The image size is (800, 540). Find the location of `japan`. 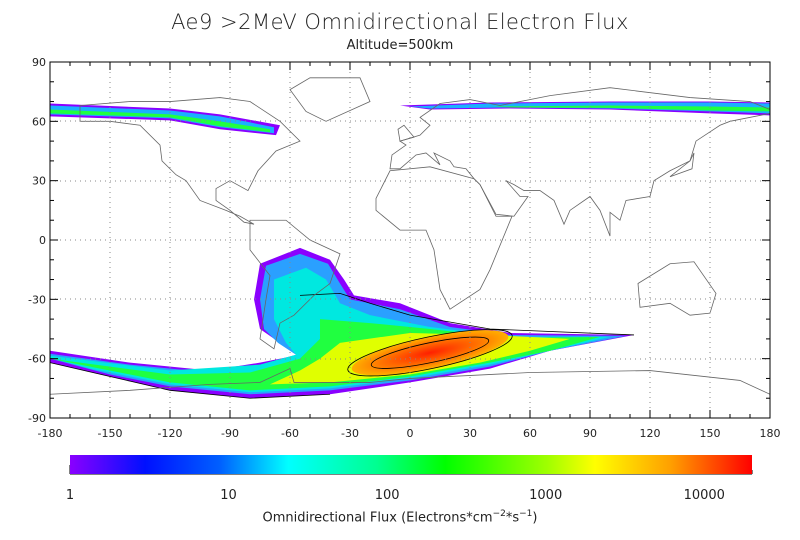

japan is located at coordinates (682, 165).